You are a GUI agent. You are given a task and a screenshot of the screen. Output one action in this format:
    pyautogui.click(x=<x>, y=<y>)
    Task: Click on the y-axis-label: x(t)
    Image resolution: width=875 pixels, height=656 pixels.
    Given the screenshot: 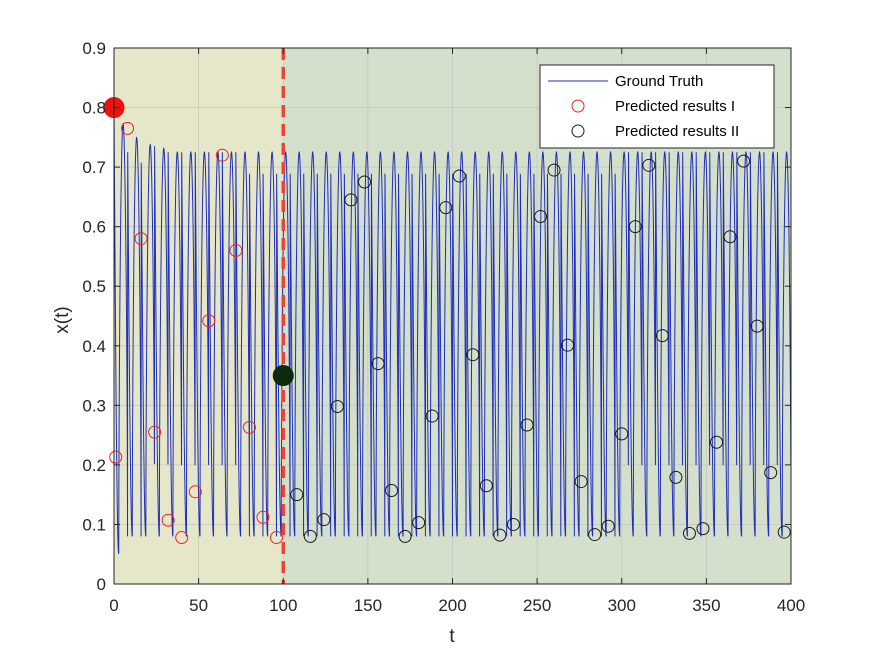 What is the action you would take?
    pyautogui.click(x=62, y=319)
    